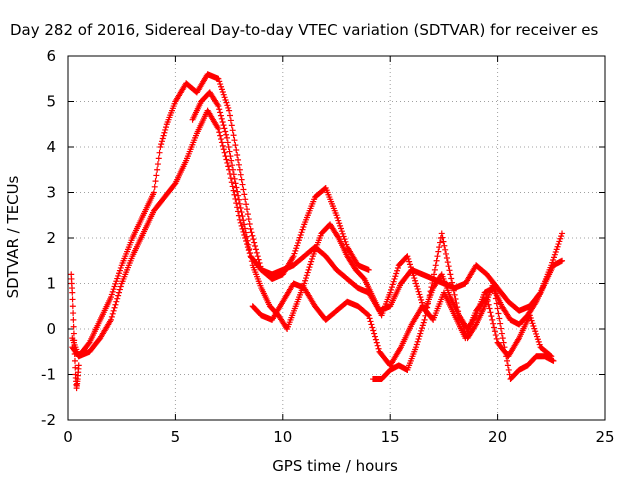 The image size is (640, 484). What do you see at coordinates (51, 284) in the screenshot?
I see `y-tick-label: 1` at bounding box center [51, 284].